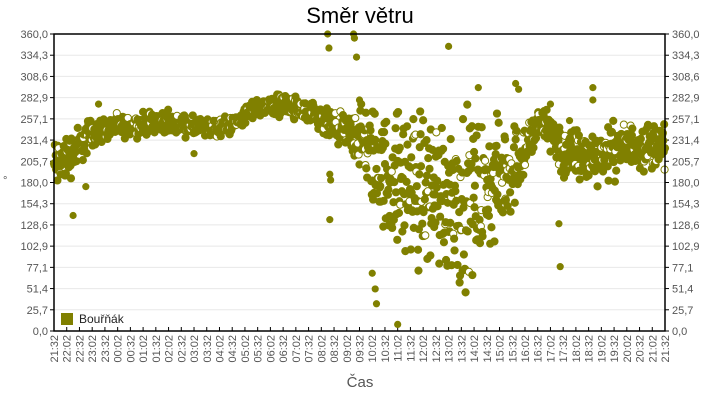 This screenshot has height=400, width=720. I want to click on svg-text: 05:02, so click(246, 349).